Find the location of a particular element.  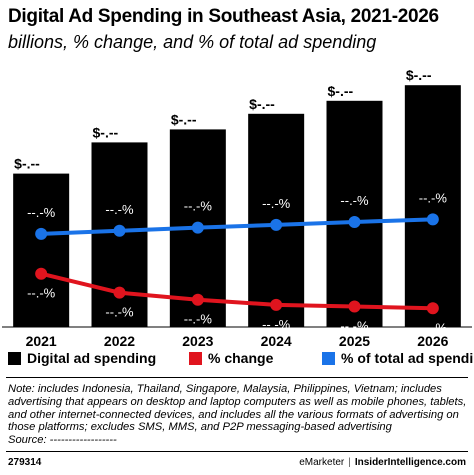

legend-label-percent-of-total: % of total ad spending is located at coordinates (407, 358).